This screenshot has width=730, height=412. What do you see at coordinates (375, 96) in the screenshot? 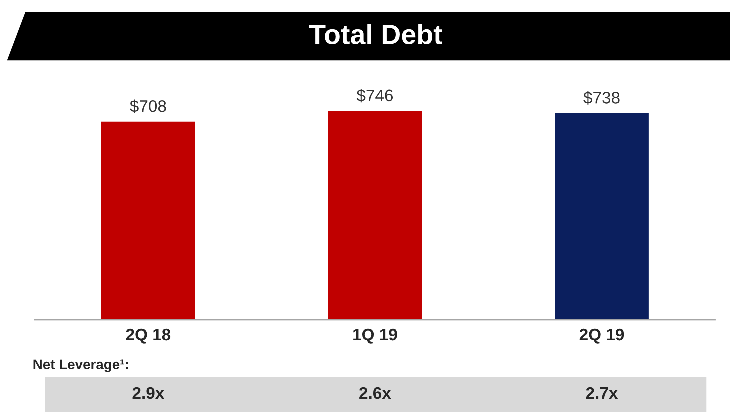
I see `data-label: $746` at bounding box center [375, 96].